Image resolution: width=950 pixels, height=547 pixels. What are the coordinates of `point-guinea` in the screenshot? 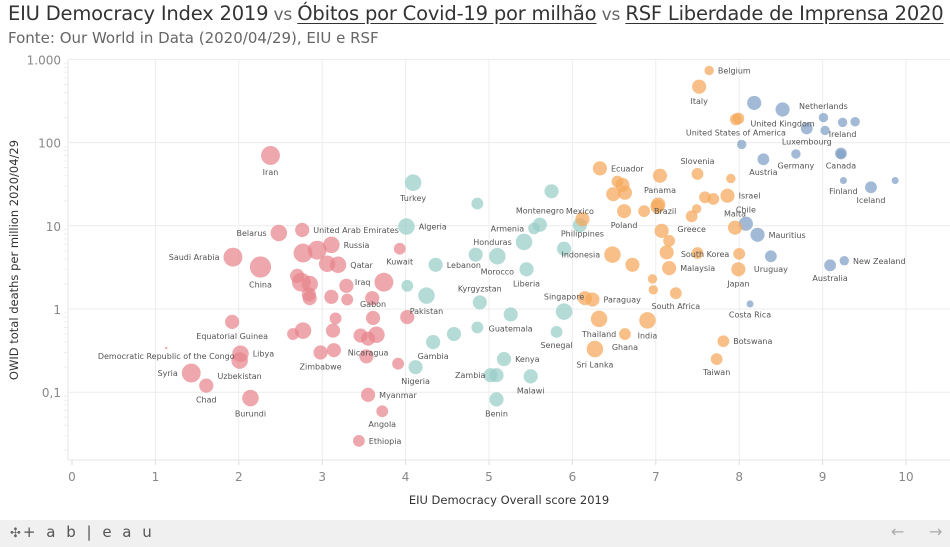 It's located at (333, 350).